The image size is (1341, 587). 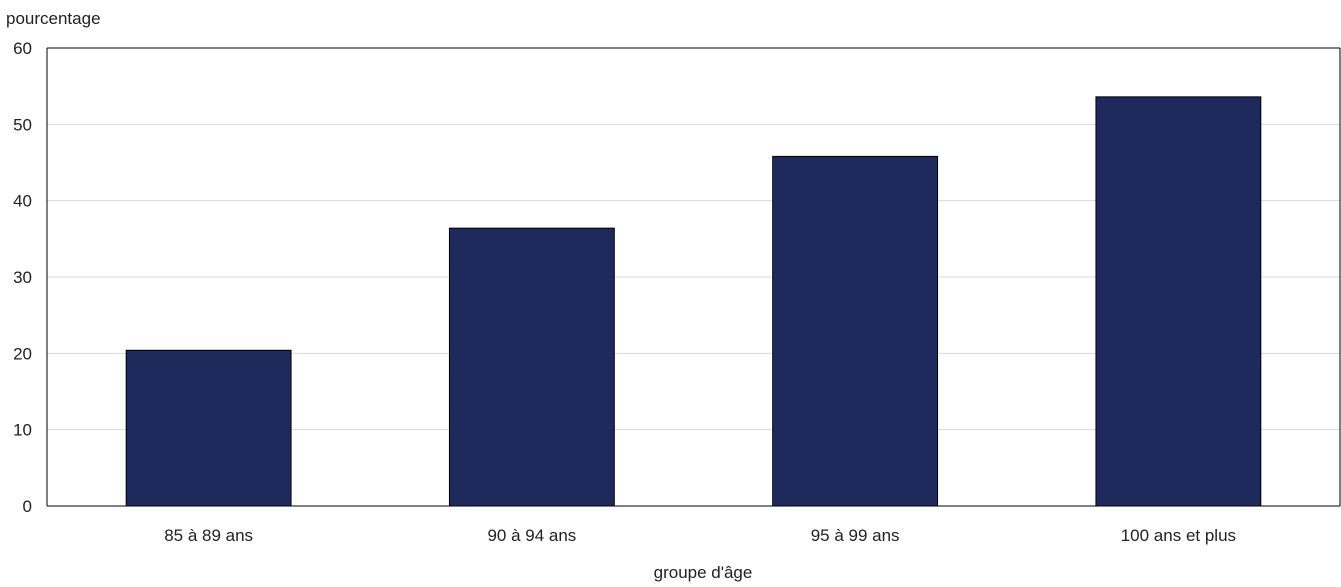 I want to click on y-tick-label: 40, so click(x=22, y=201).